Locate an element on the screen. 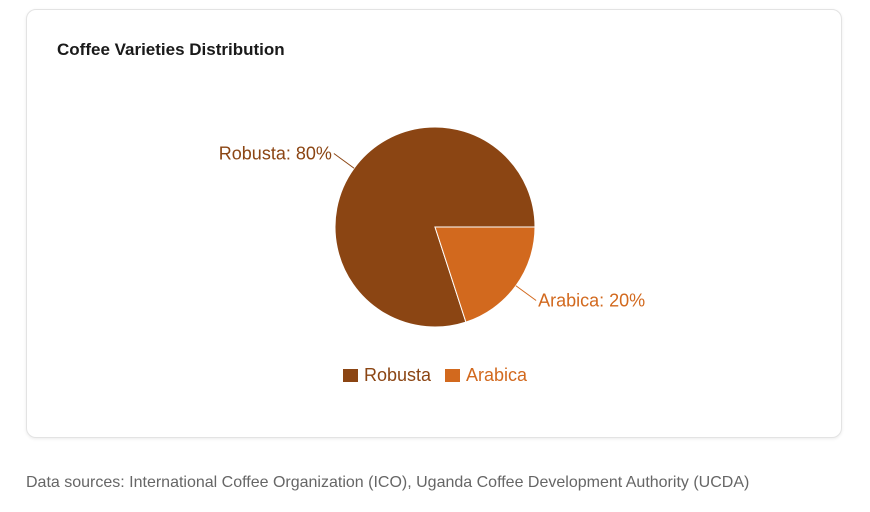  legend-label-robusta: Robusta is located at coordinates (397, 375).